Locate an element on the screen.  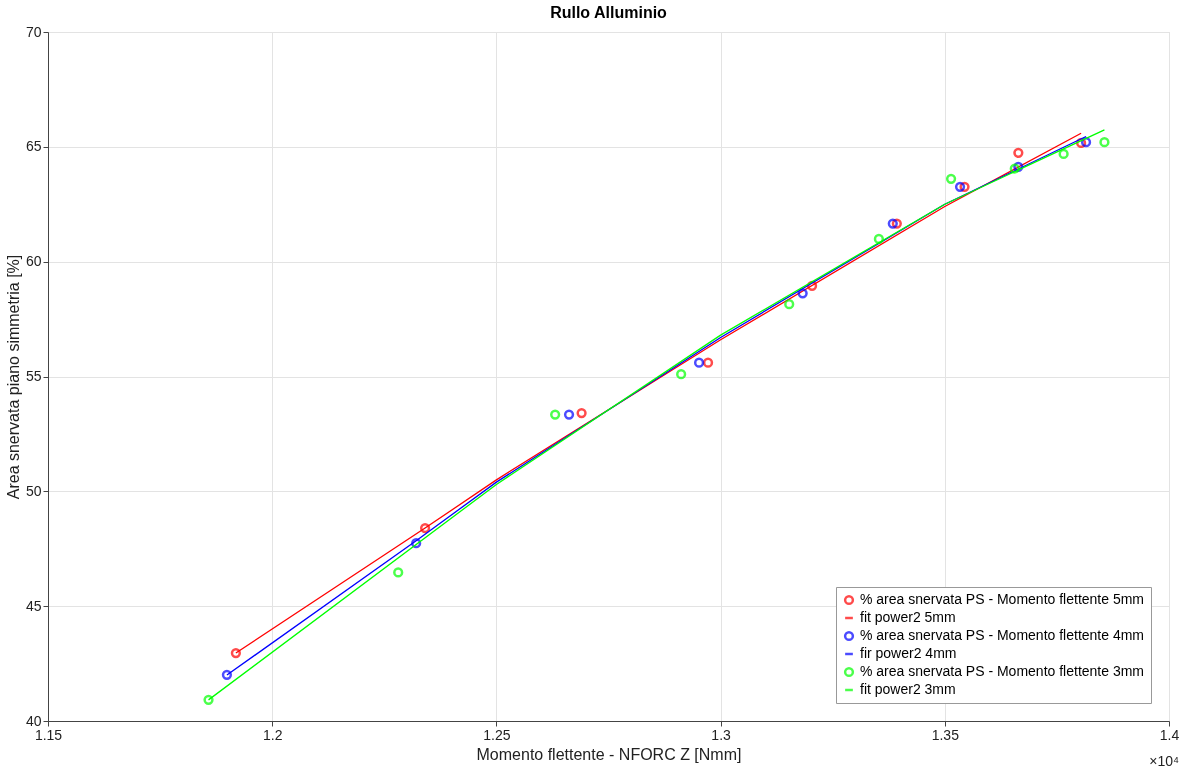
x-tick-label: 1.25 is located at coordinates (497, 734).